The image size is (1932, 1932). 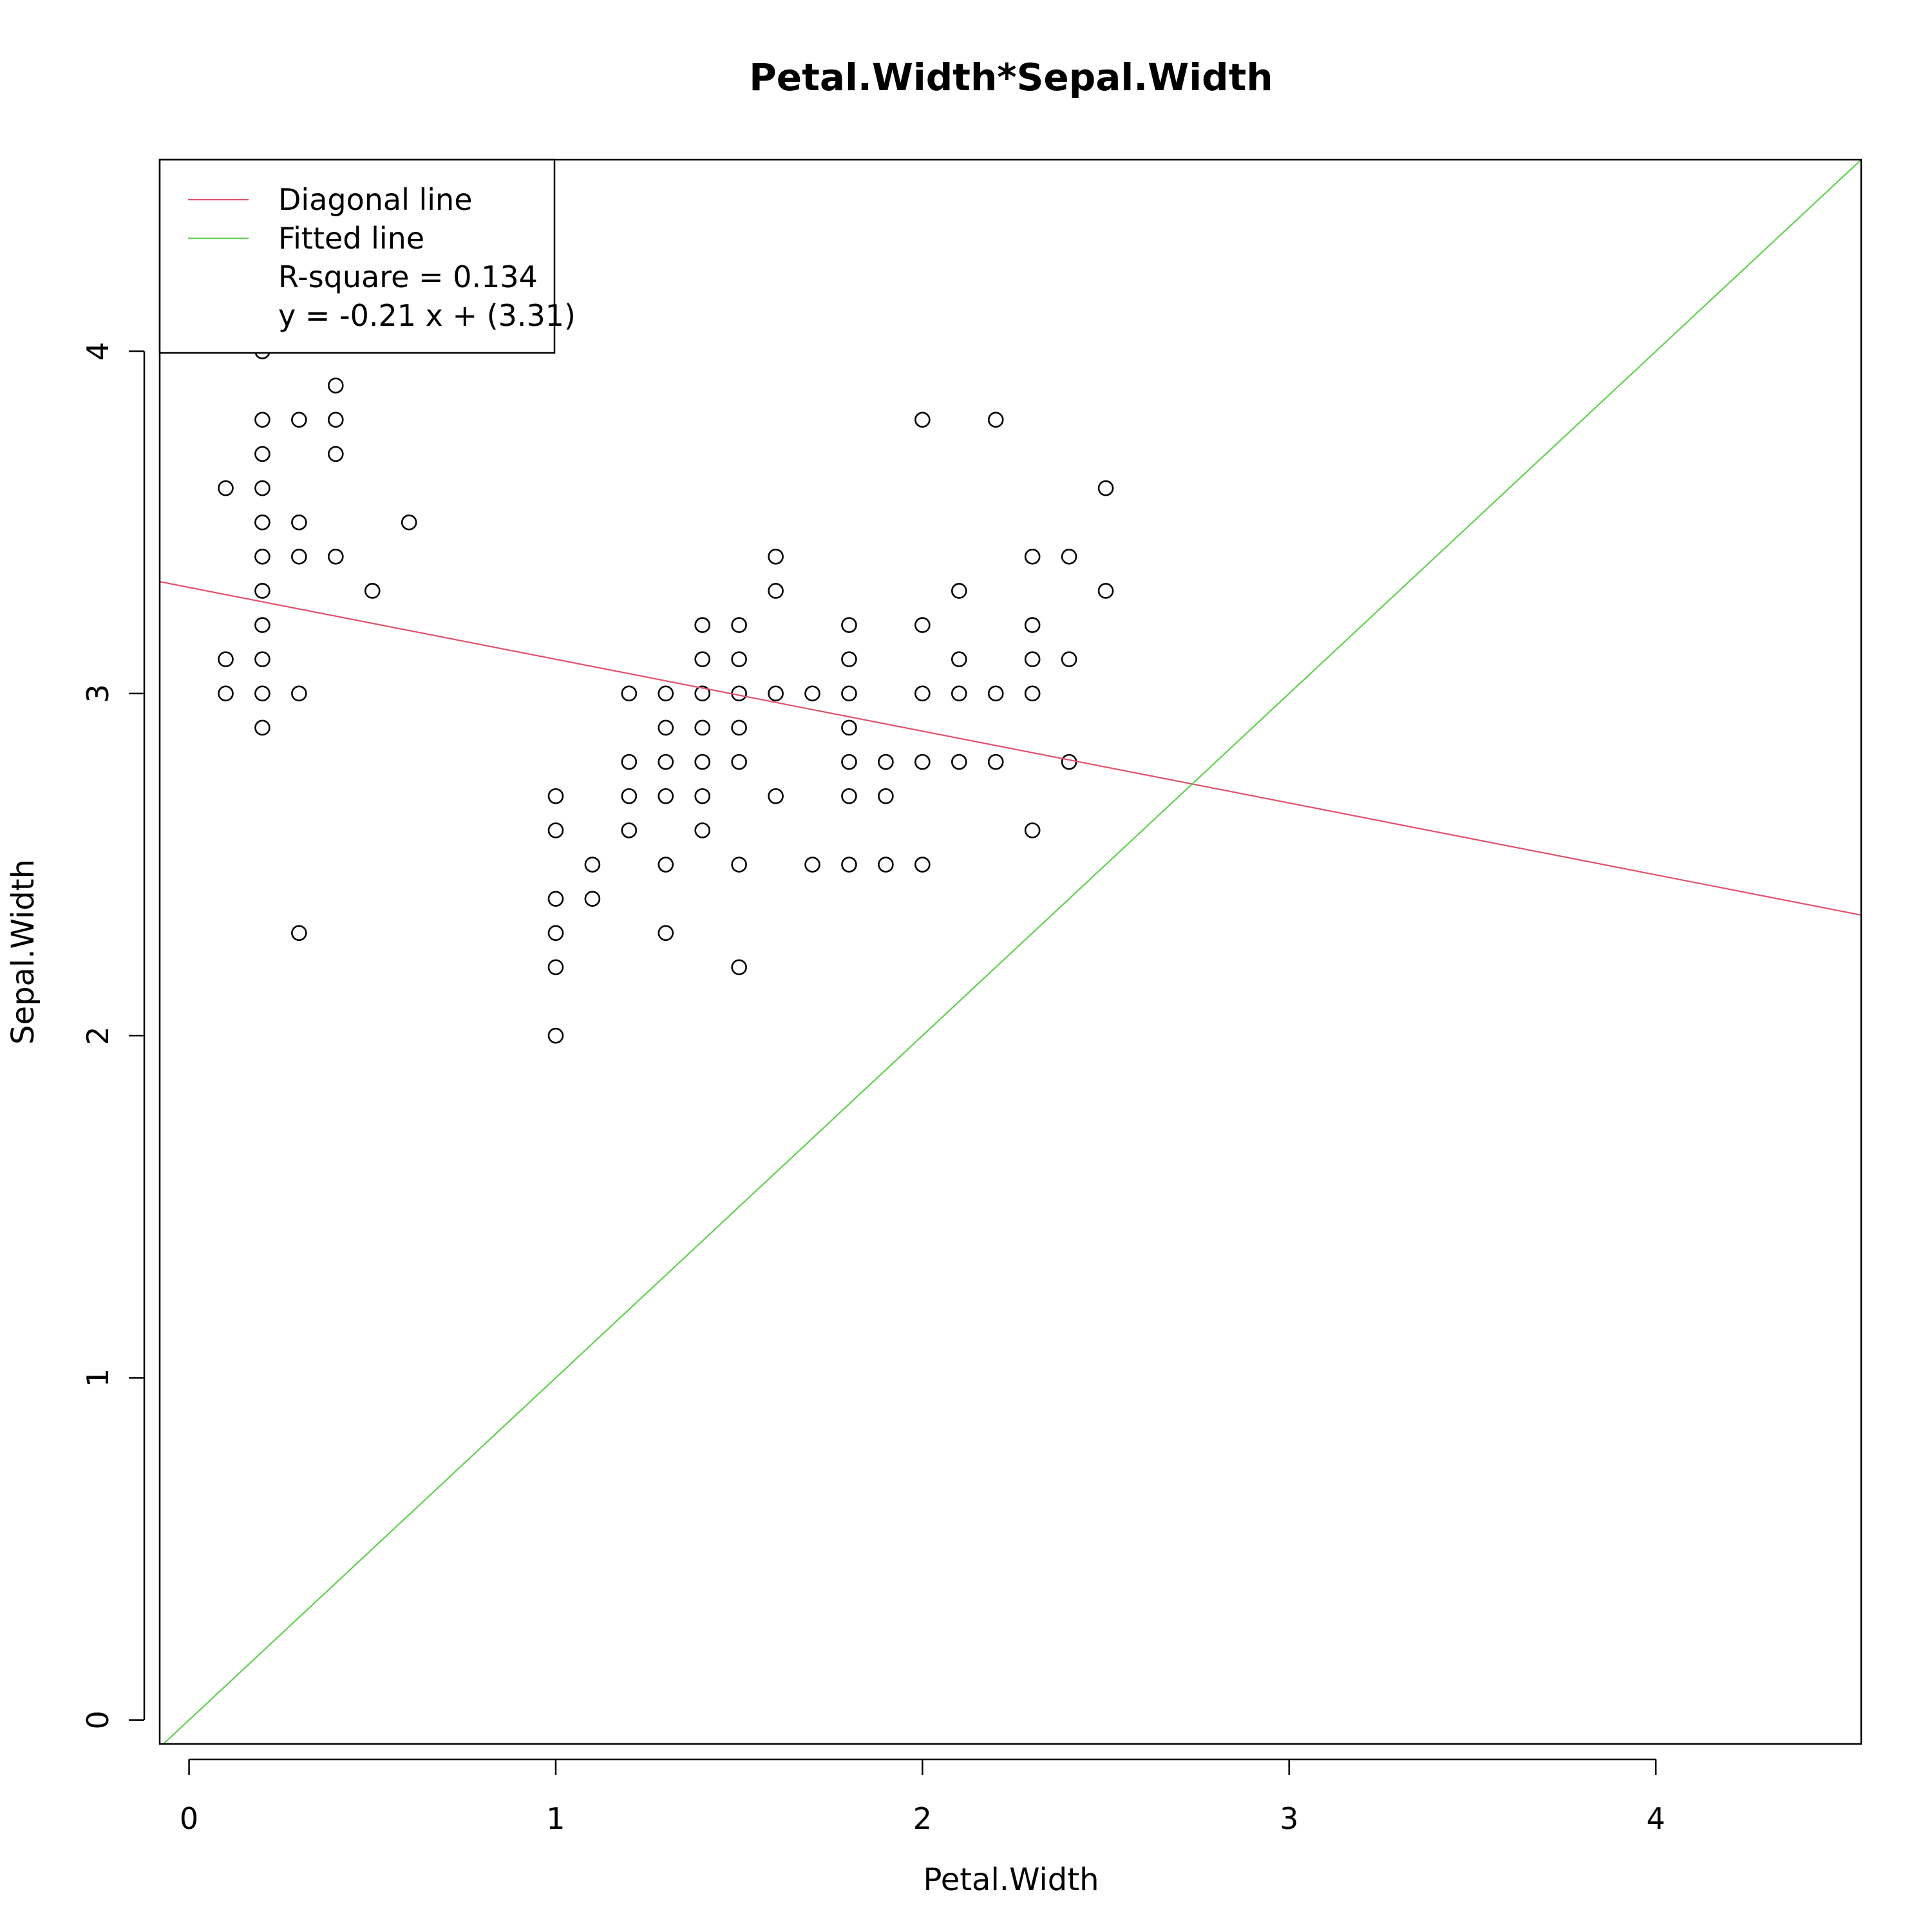 What do you see at coordinates (357, 256) in the screenshot?
I see `legend-box` at bounding box center [357, 256].